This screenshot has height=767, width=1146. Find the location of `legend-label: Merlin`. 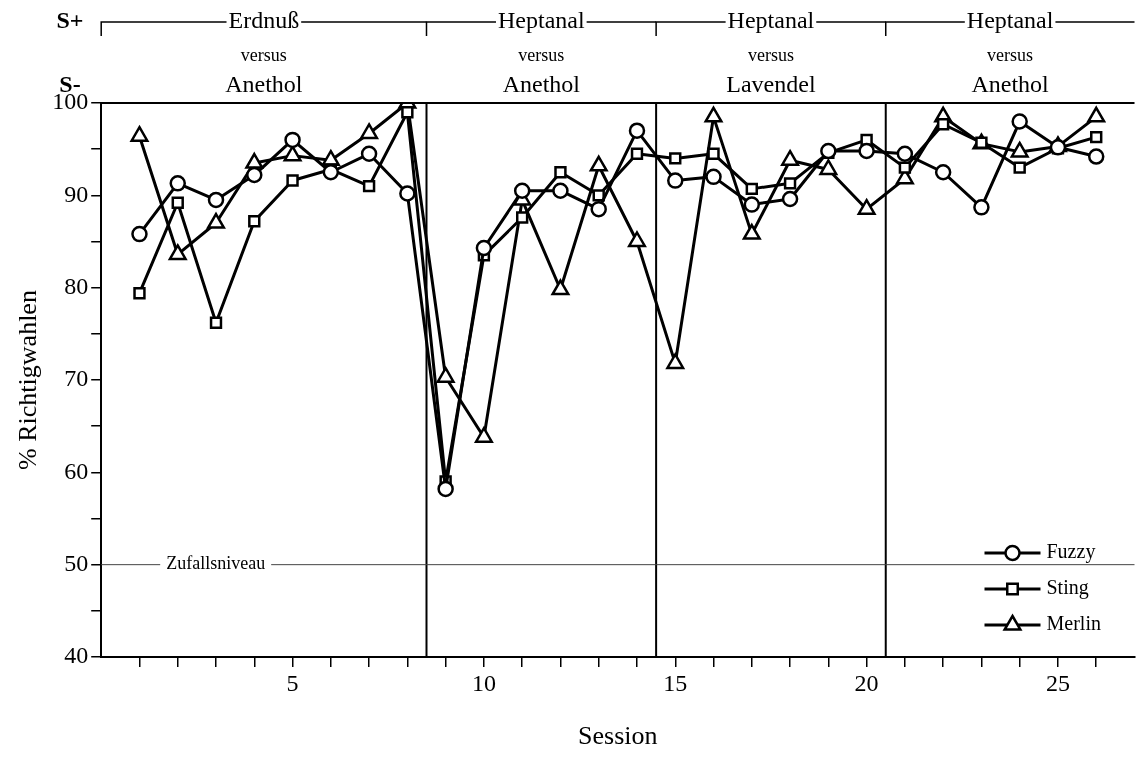

legend-label: Merlin is located at coordinates (1073, 623).